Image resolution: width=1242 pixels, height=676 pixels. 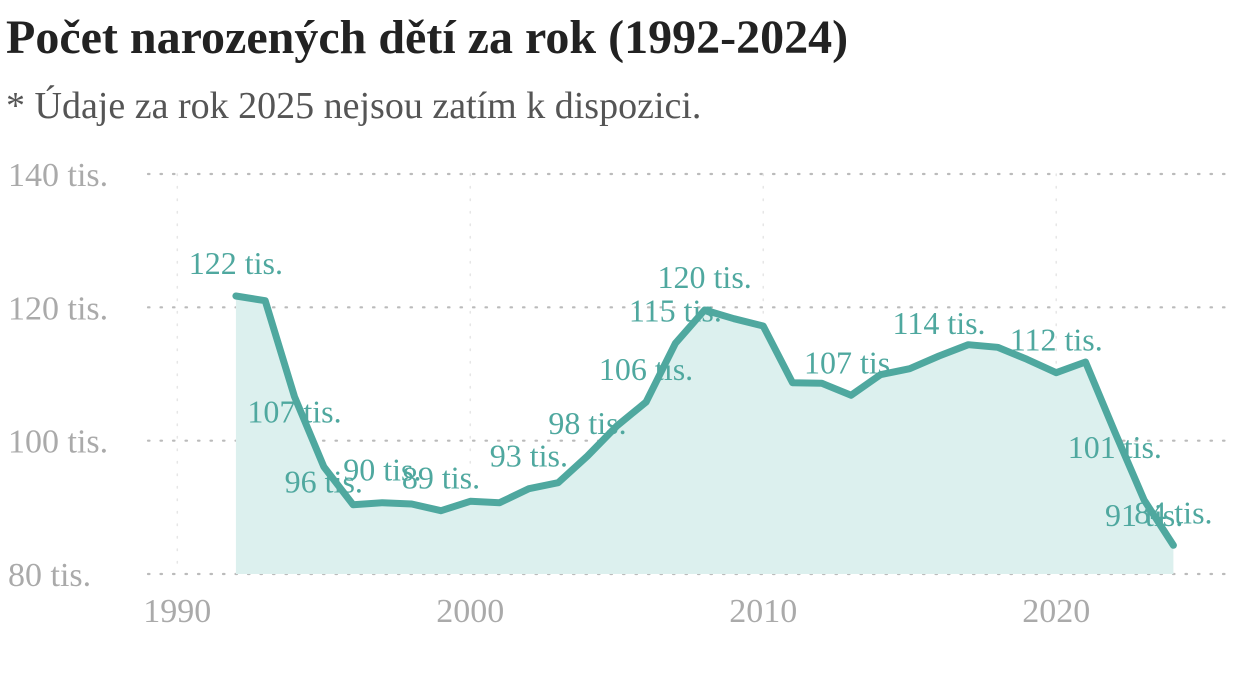 I want to click on data-label-1999: 89 tis., so click(x=441, y=478).